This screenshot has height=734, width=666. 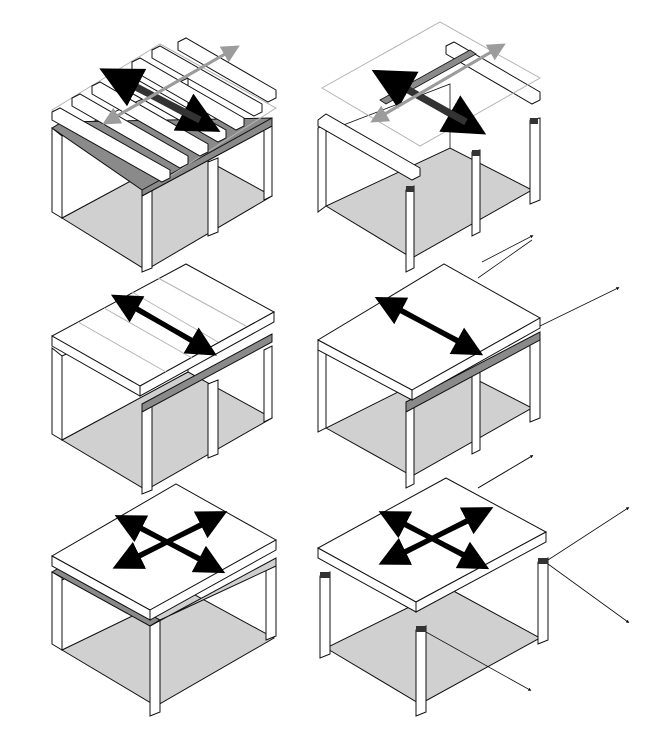 I want to click on panel-walls-two-way-slab, so click(x=164, y=600).